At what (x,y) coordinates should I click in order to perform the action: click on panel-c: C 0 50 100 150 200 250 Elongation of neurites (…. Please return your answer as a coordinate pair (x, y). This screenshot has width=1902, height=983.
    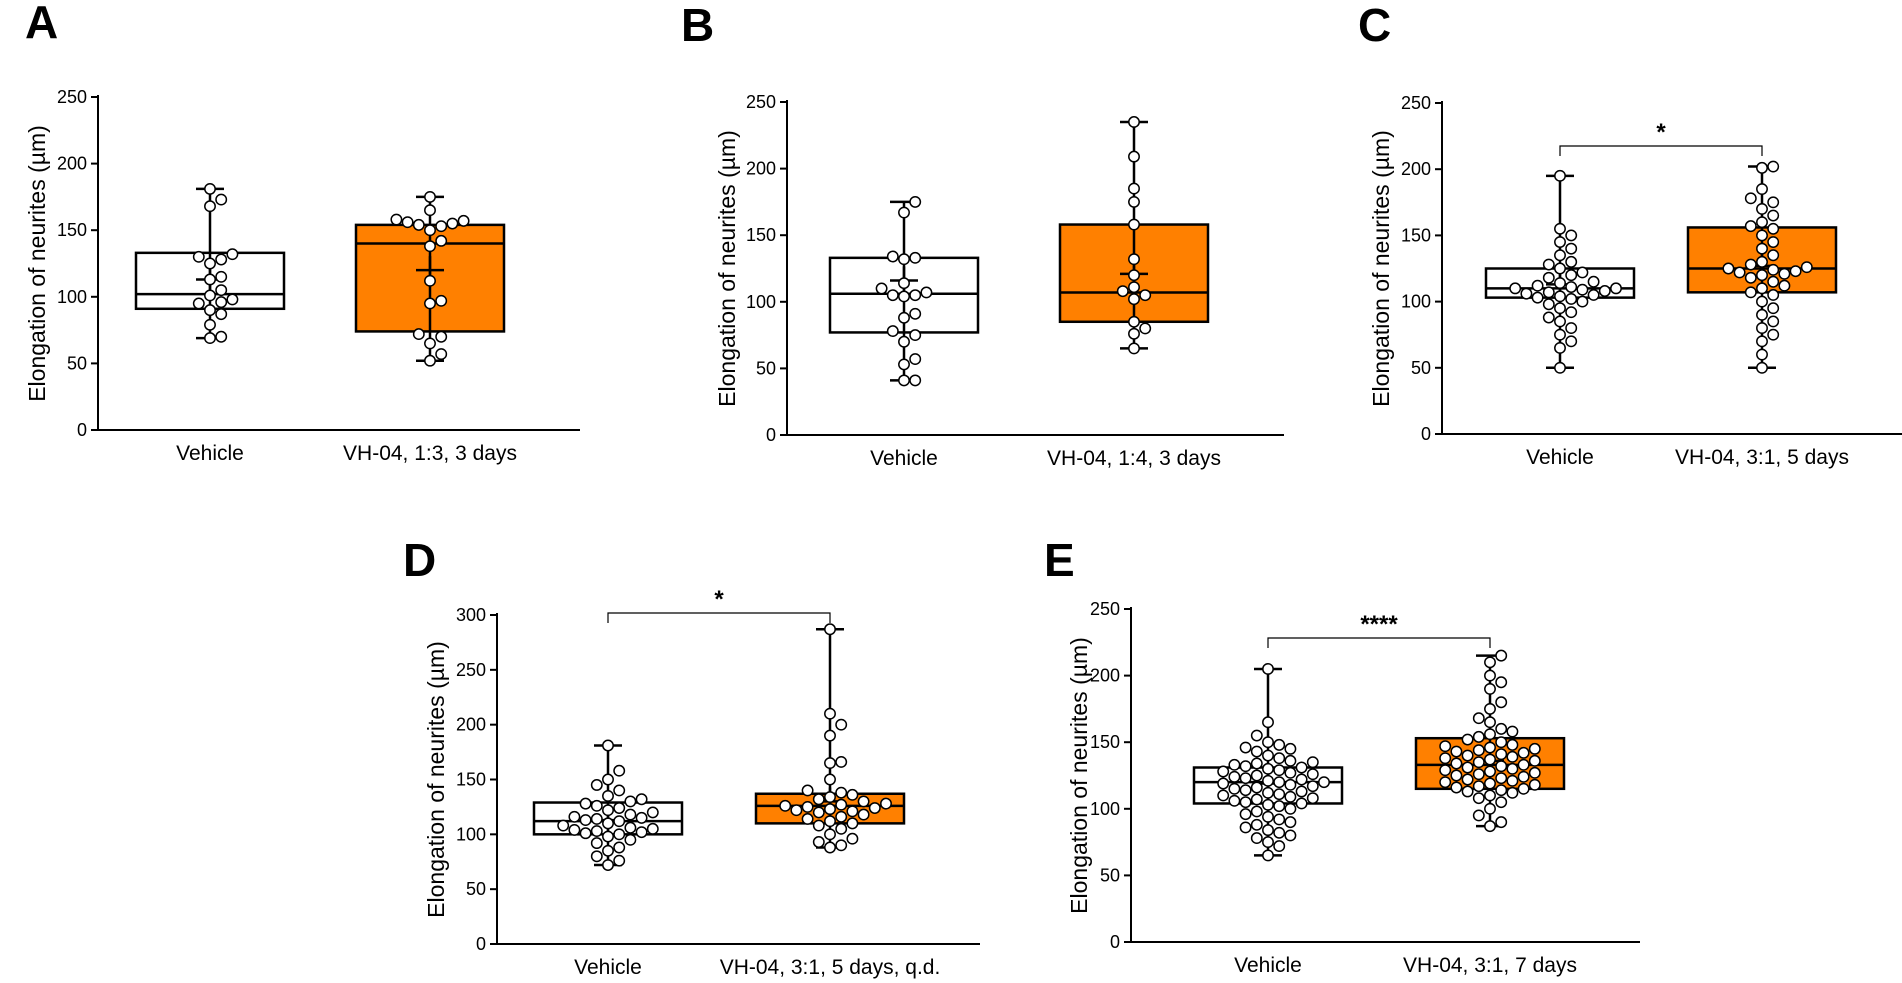
    Looking at the image, I should click on (1630, 234).